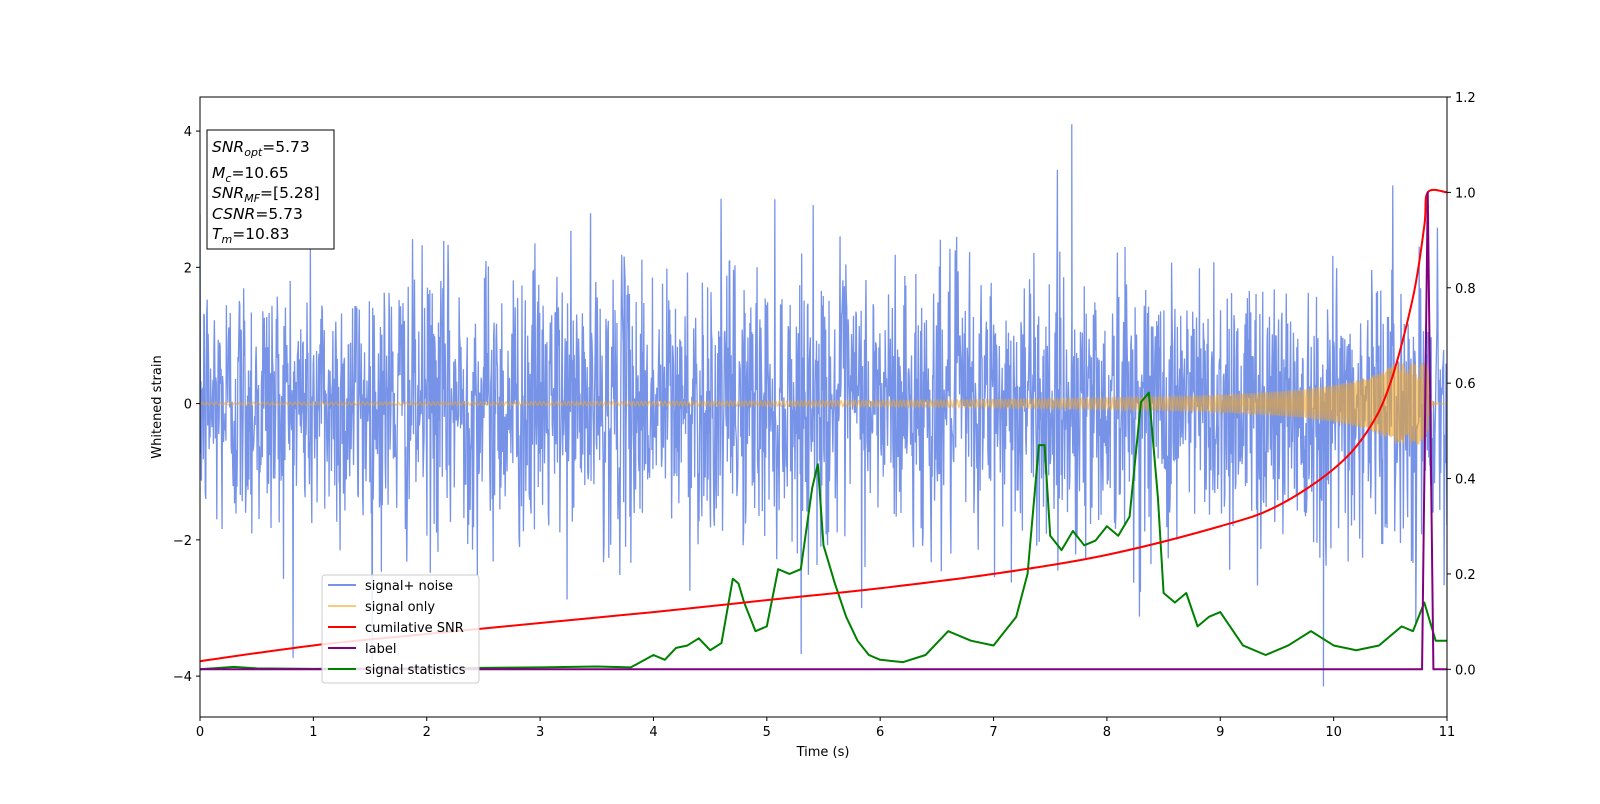 Image resolution: width=1600 pixels, height=804 pixels. I want to click on x-tick-label: 1, so click(313, 732).